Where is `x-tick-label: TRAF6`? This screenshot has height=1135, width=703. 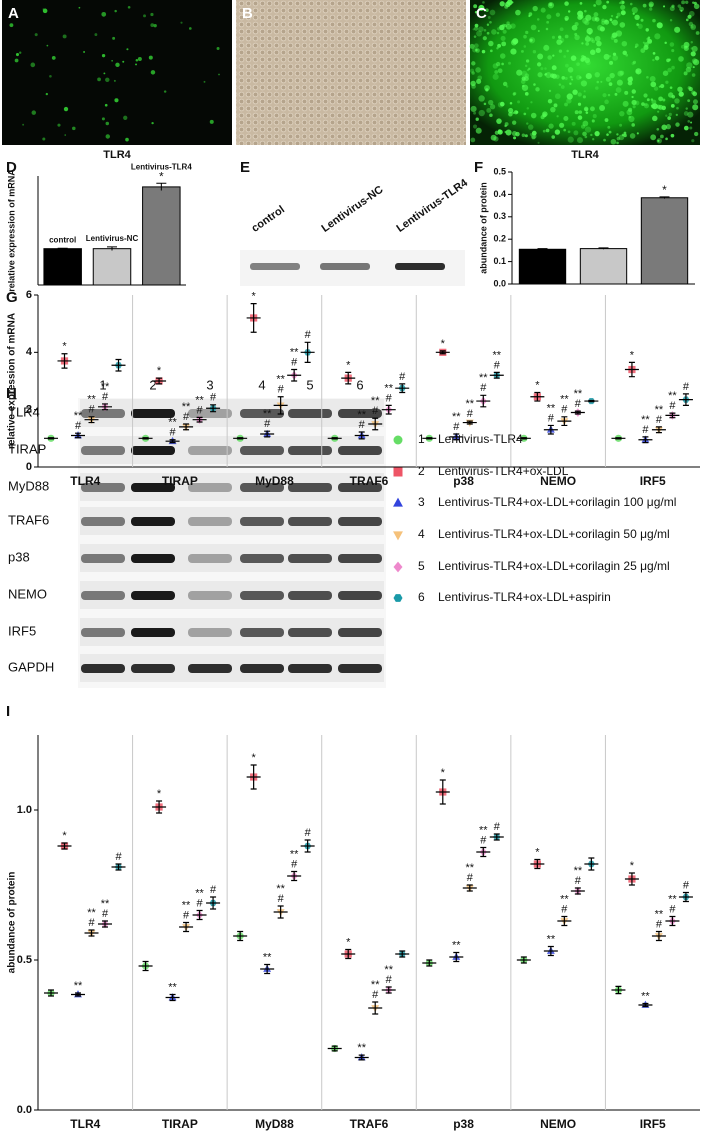 x-tick-label: TRAF6 is located at coordinates (369, 481).